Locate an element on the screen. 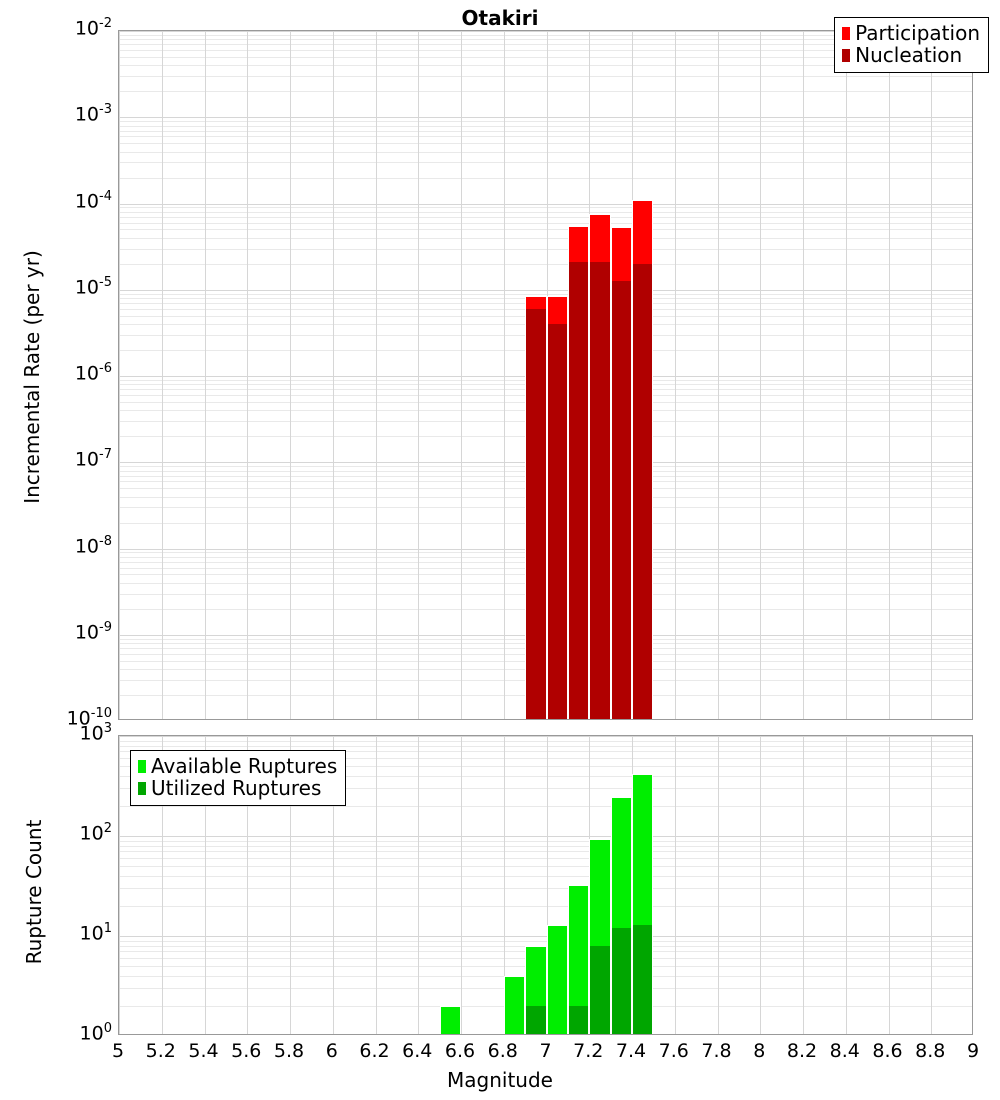 This screenshot has height=1100, width=1000. x-tick-label: 7 is located at coordinates (545, 1051).